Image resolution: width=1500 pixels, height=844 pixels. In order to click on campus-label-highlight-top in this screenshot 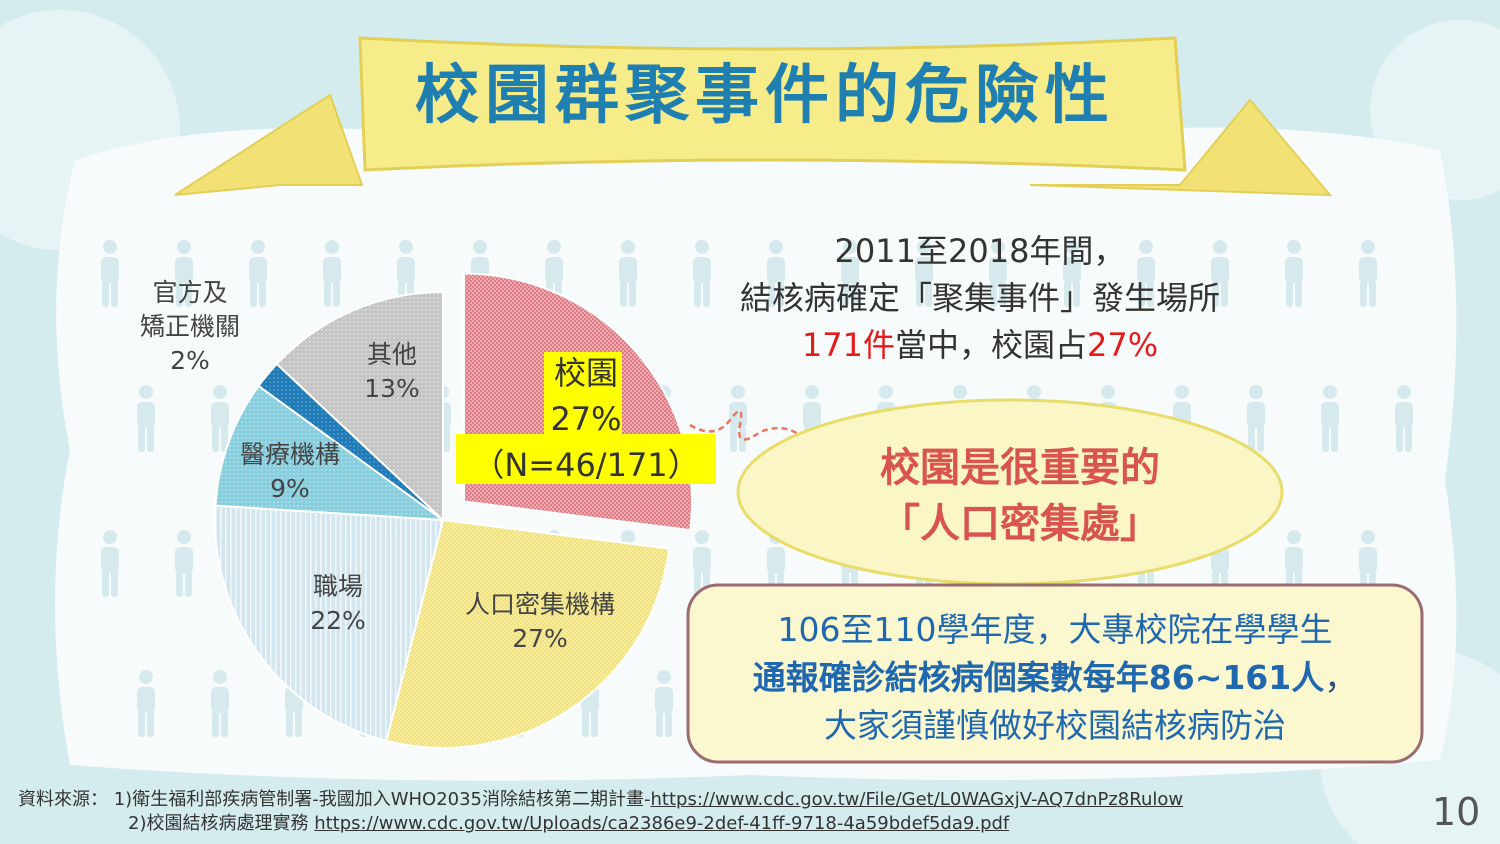, I will do `click(583, 394)`.